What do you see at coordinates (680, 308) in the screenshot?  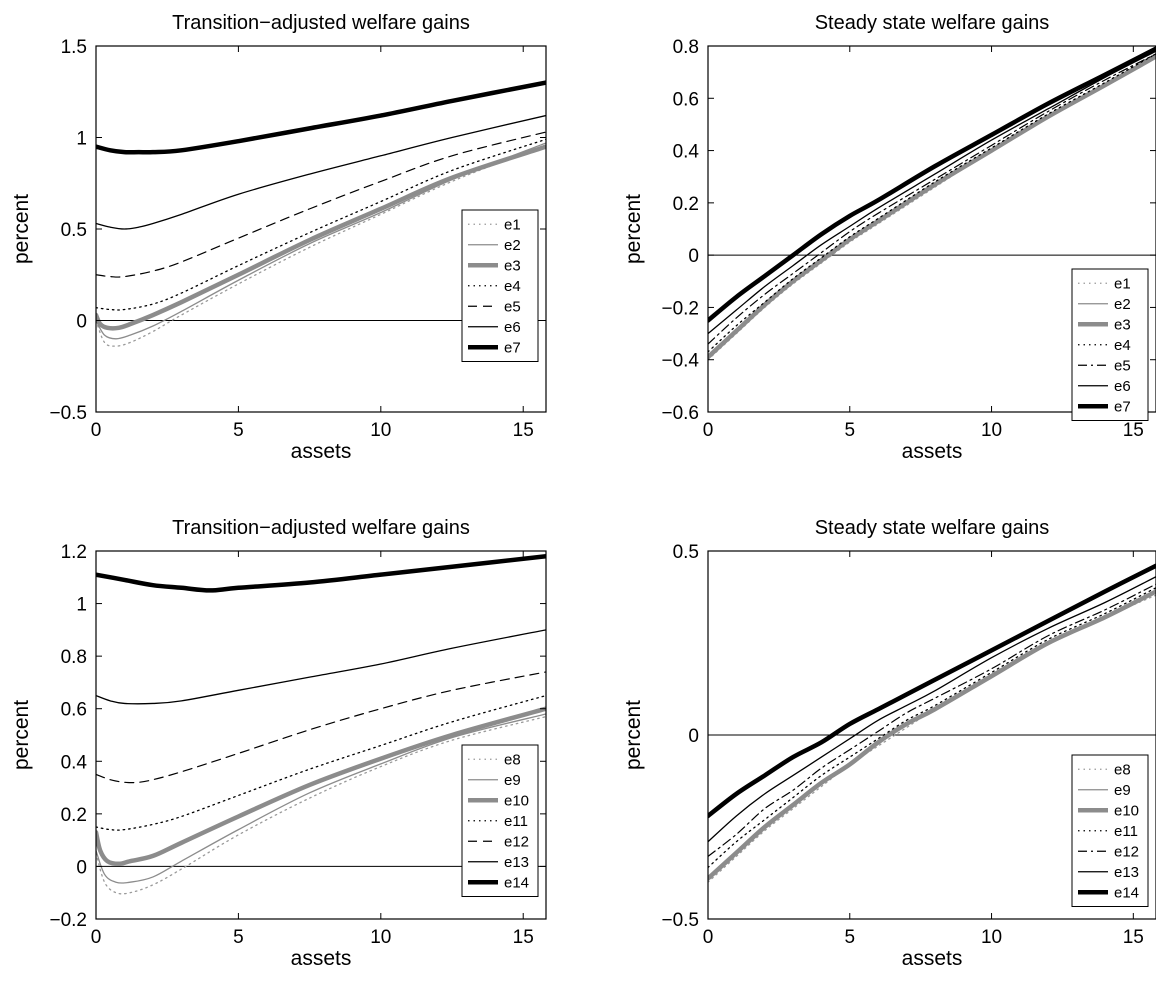 I see `y-tick-label: −0.2` at bounding box center [680, 308].